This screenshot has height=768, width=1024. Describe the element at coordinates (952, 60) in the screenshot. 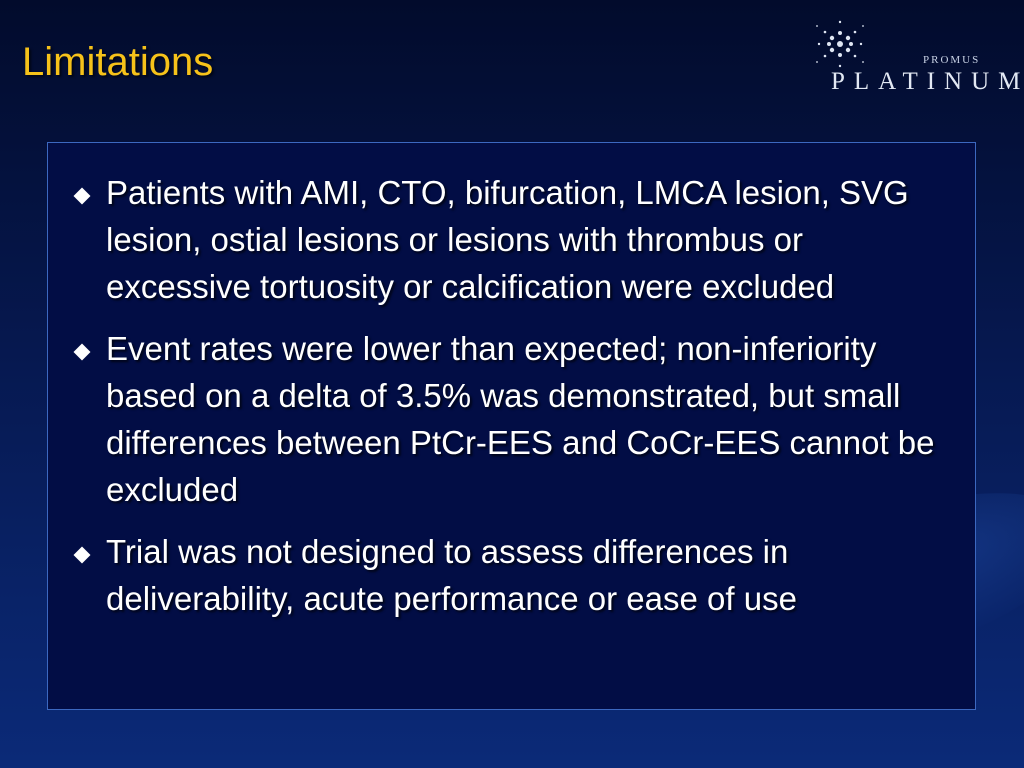

I see `logo-brand-small: PROMUS` at that location.